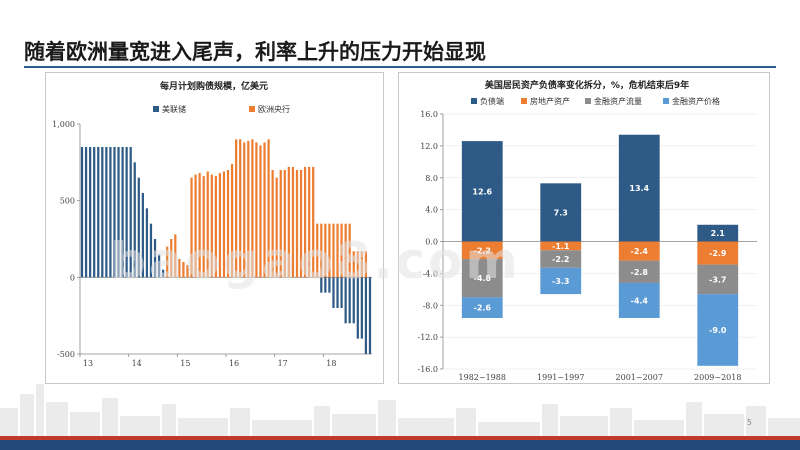 The height and width of the screenshot is (450, 800). Describe the element at coordinates (400, 412) in the screenshot. I see `city-skyline-decoration` at that location.